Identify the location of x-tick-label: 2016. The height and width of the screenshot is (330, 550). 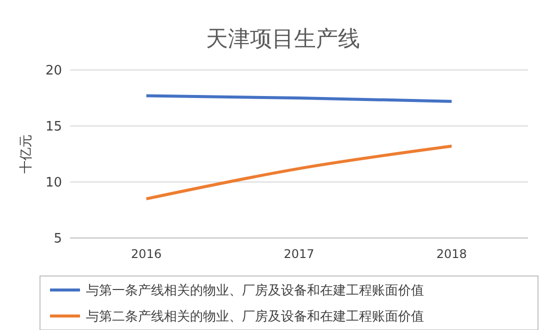
(146, 254).